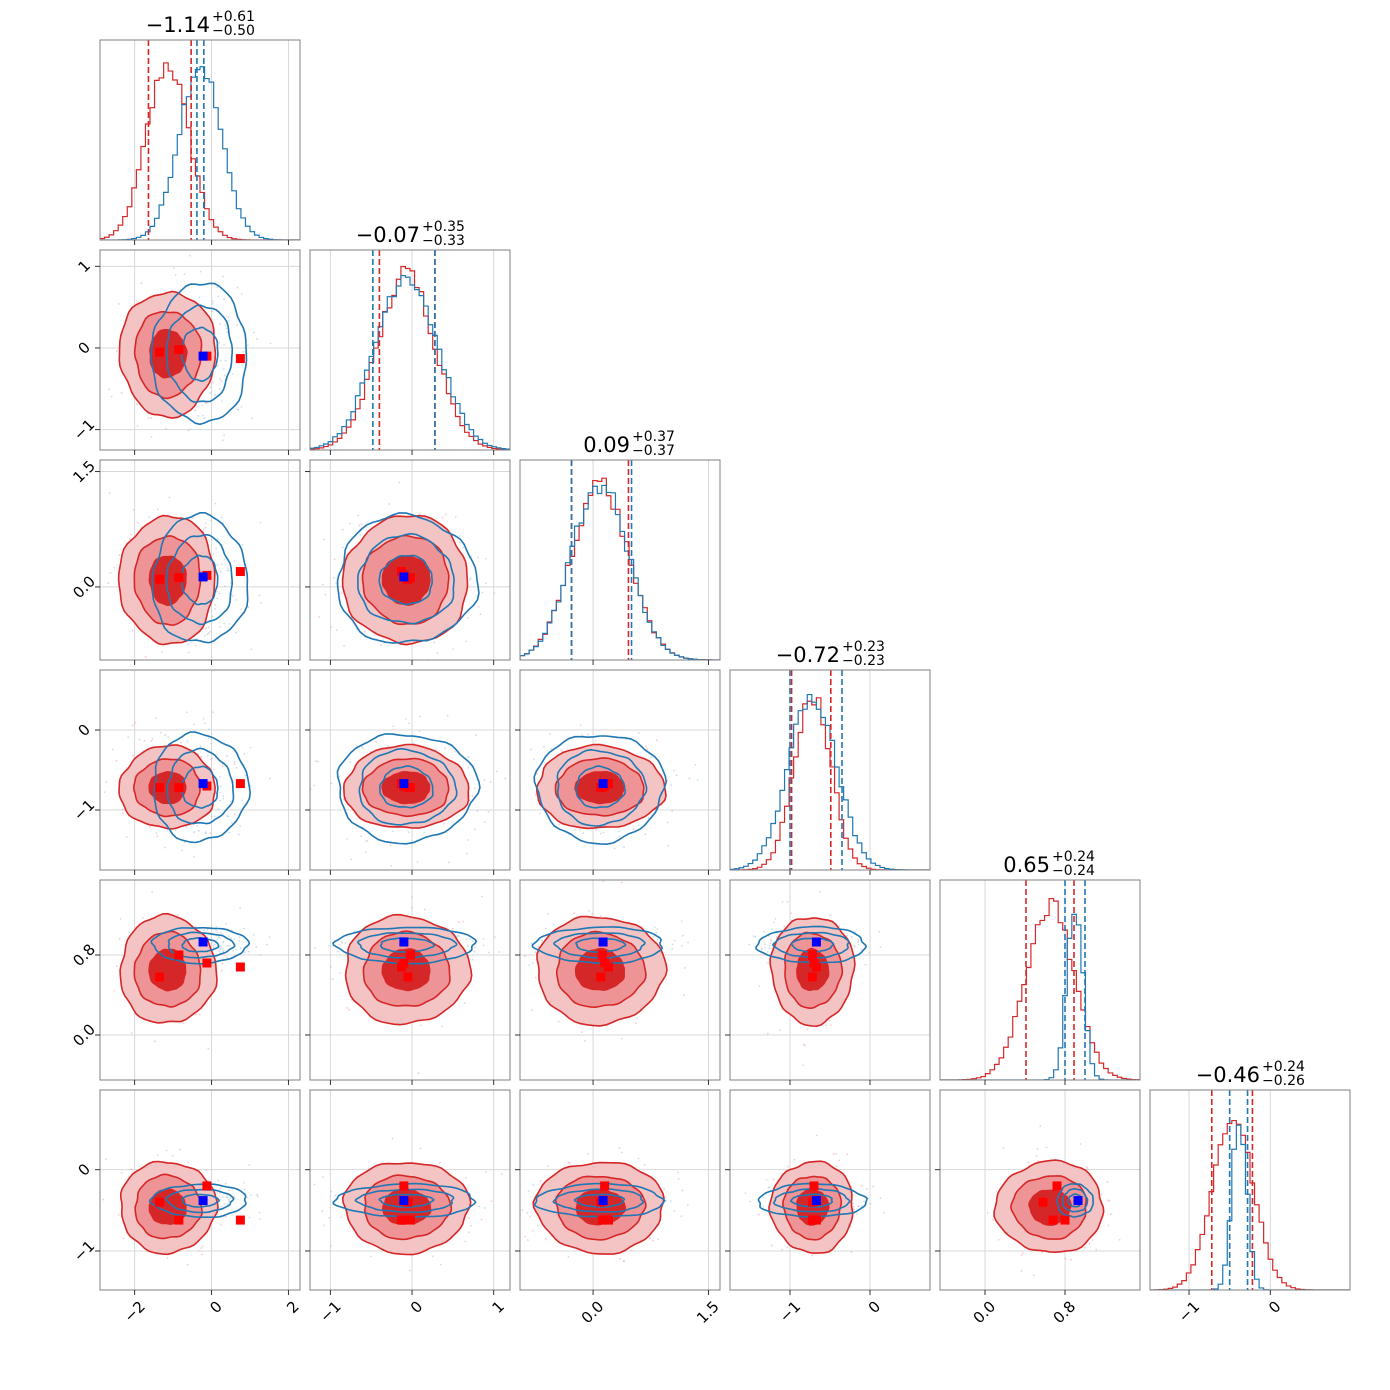 The height and width of the screenshot is (1390, 1390). What do you see at coordinates (388, 235) in the screenshot?
I see `parameter-title: −0.07` at bounding box center [388, 235].